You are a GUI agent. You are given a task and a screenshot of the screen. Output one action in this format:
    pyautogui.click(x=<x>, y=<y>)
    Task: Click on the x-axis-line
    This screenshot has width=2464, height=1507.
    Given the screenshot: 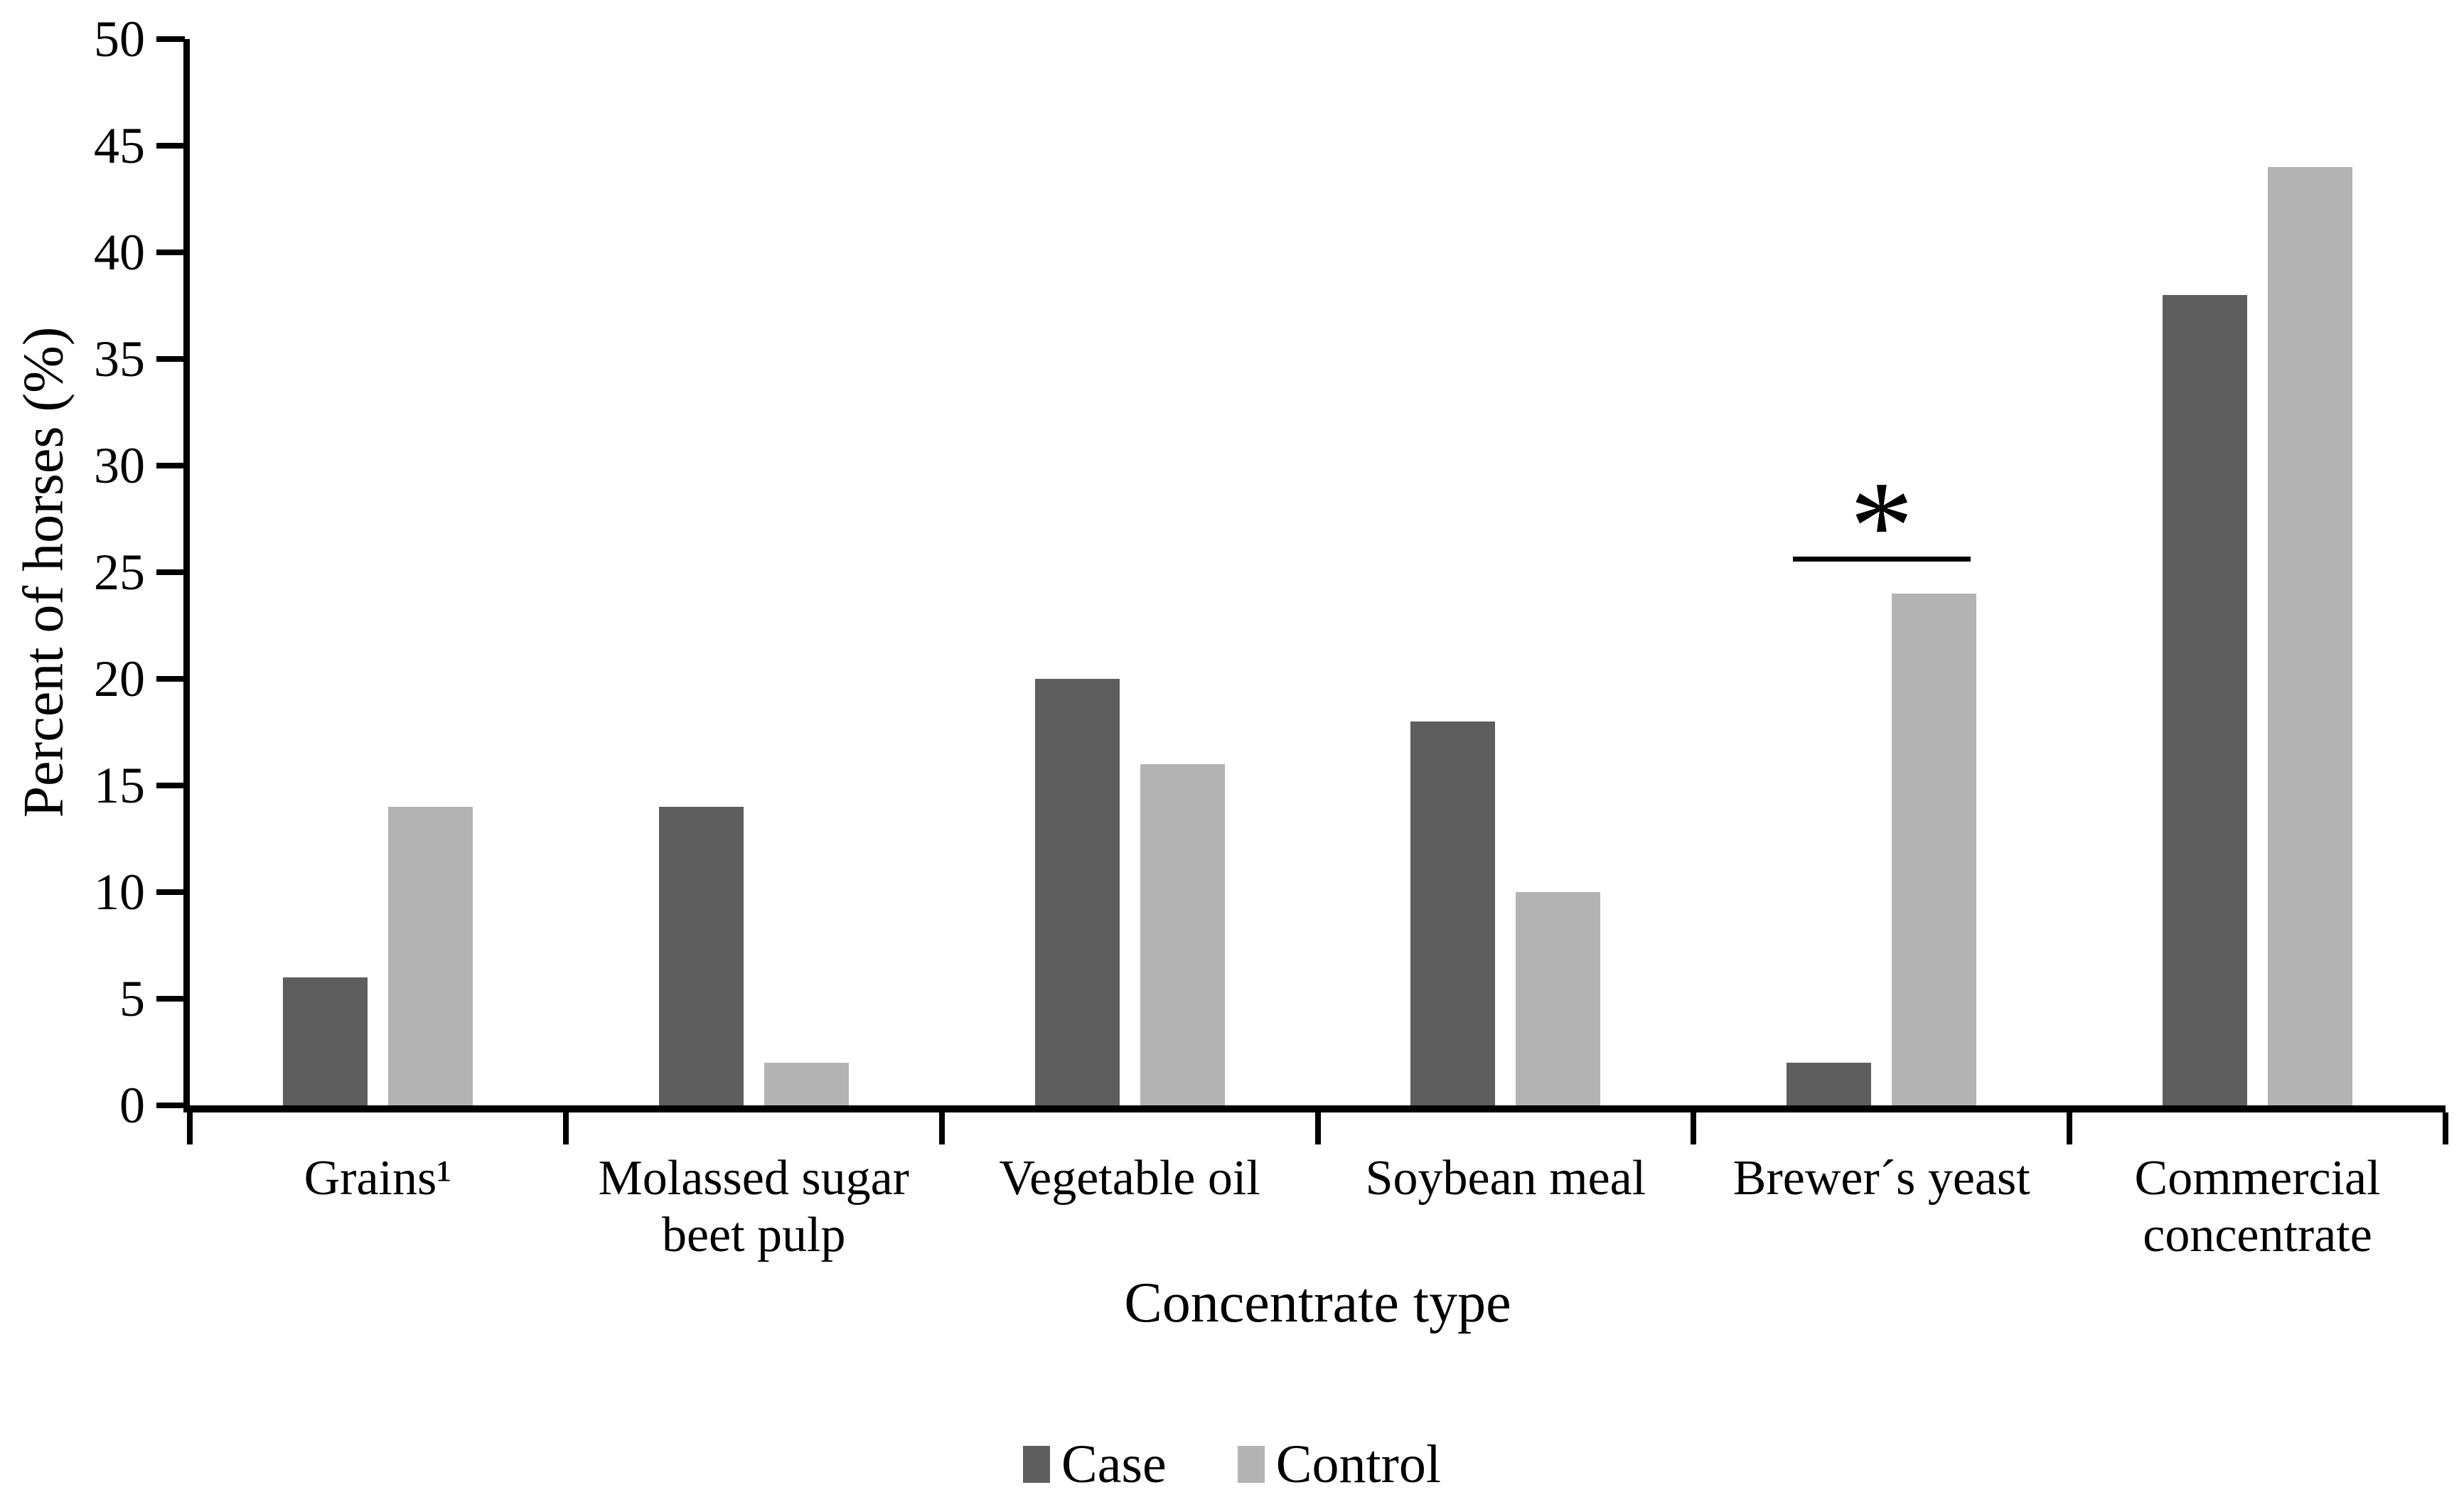 What is the action you would take?
    pyautogui.click(x=1314, y=1108)
    